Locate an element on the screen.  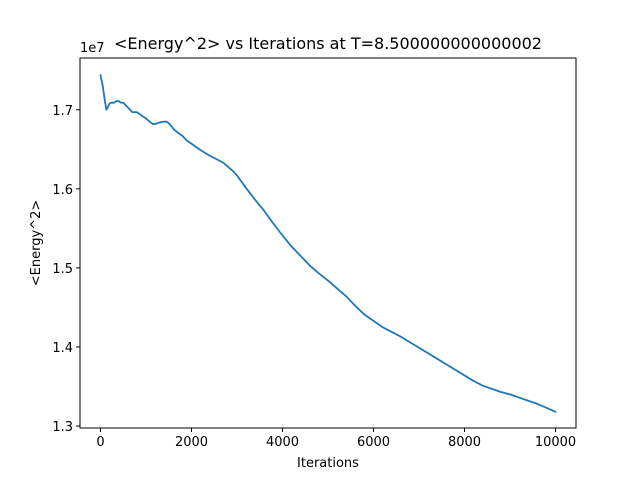
y-axis: 1.3 1.4 1.5 1.6 1.7 is located at coordinates (66, 269).